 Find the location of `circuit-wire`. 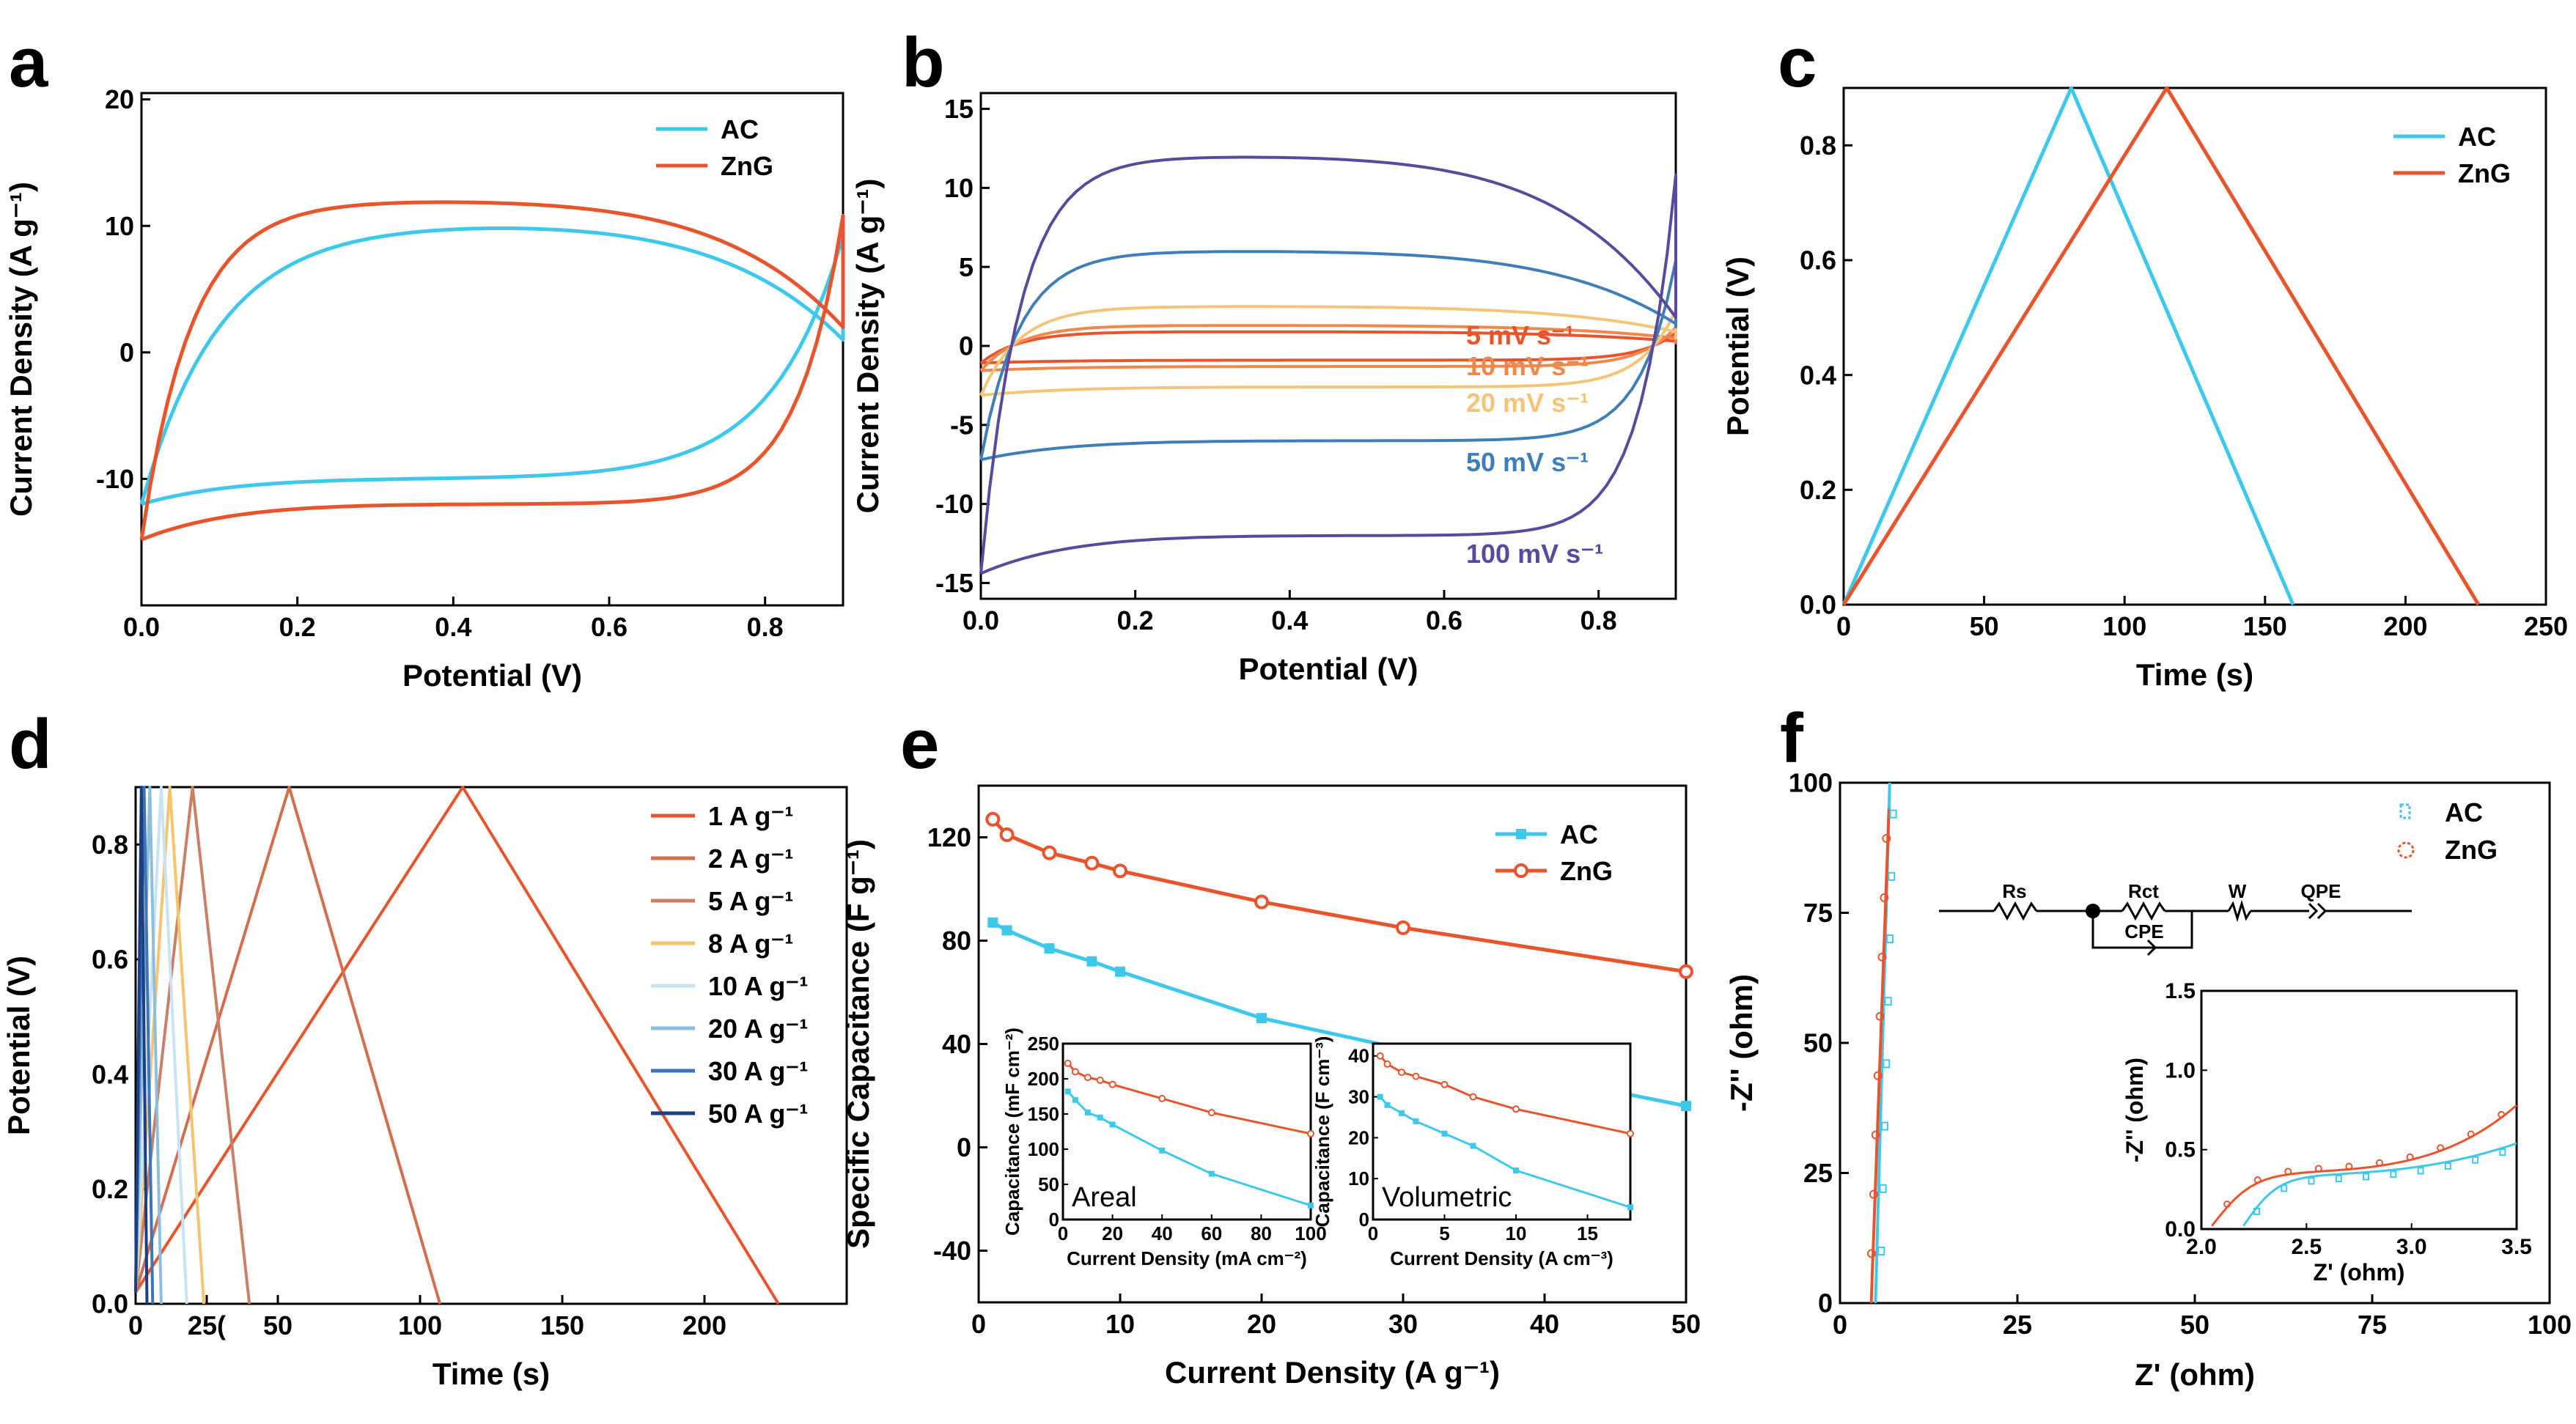

circuit-wire is located at coordinates (2181, 930).